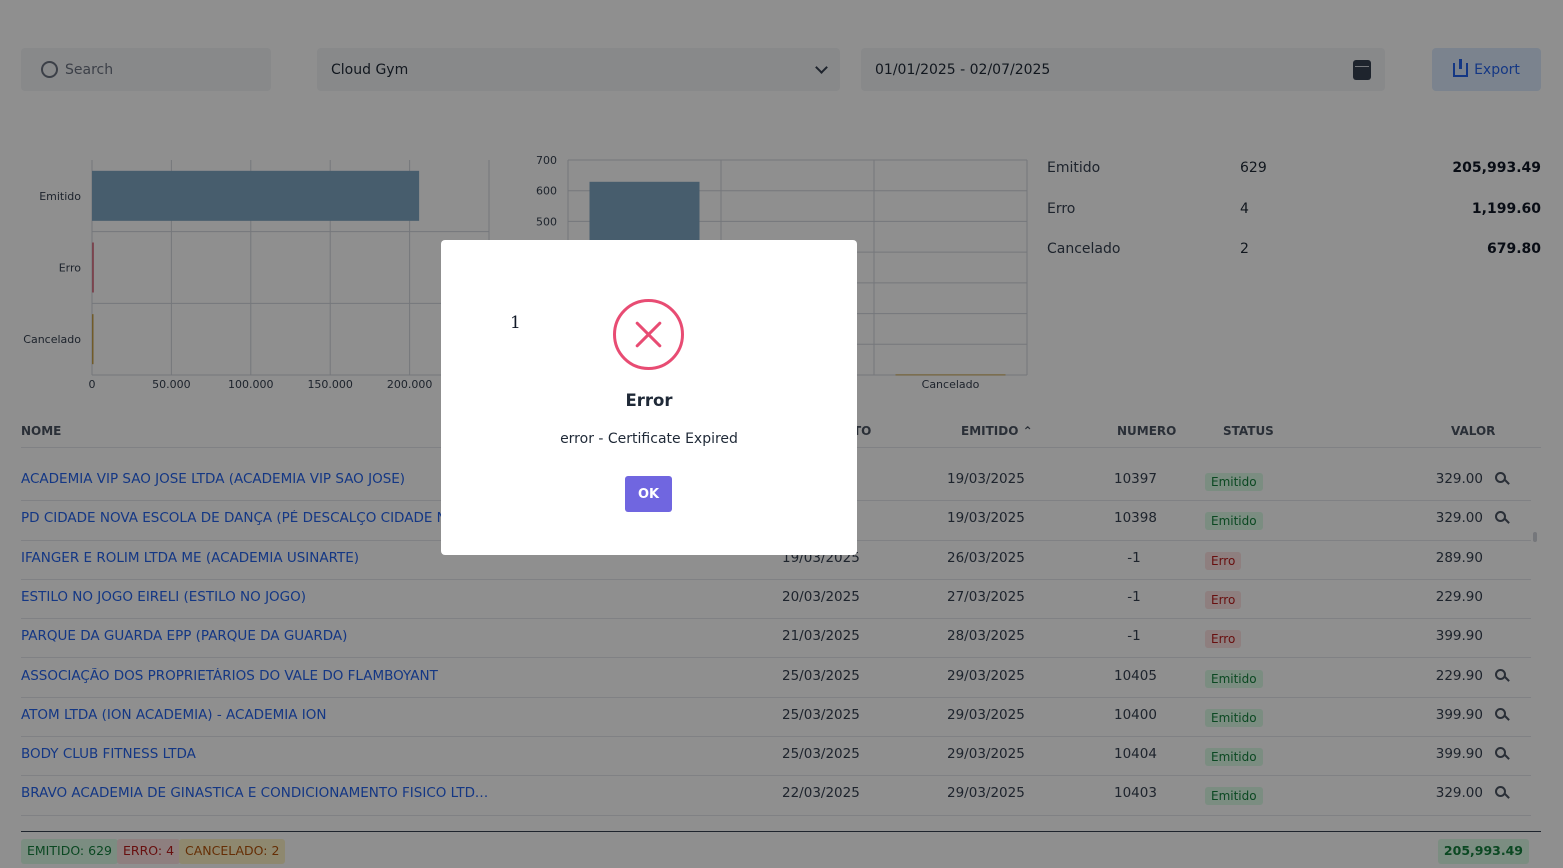 This screenshot has width=1563, height=868. Describe the element at coordinates (251, 384) in the screenshot. I see `tick-label: 100.000` at that location.